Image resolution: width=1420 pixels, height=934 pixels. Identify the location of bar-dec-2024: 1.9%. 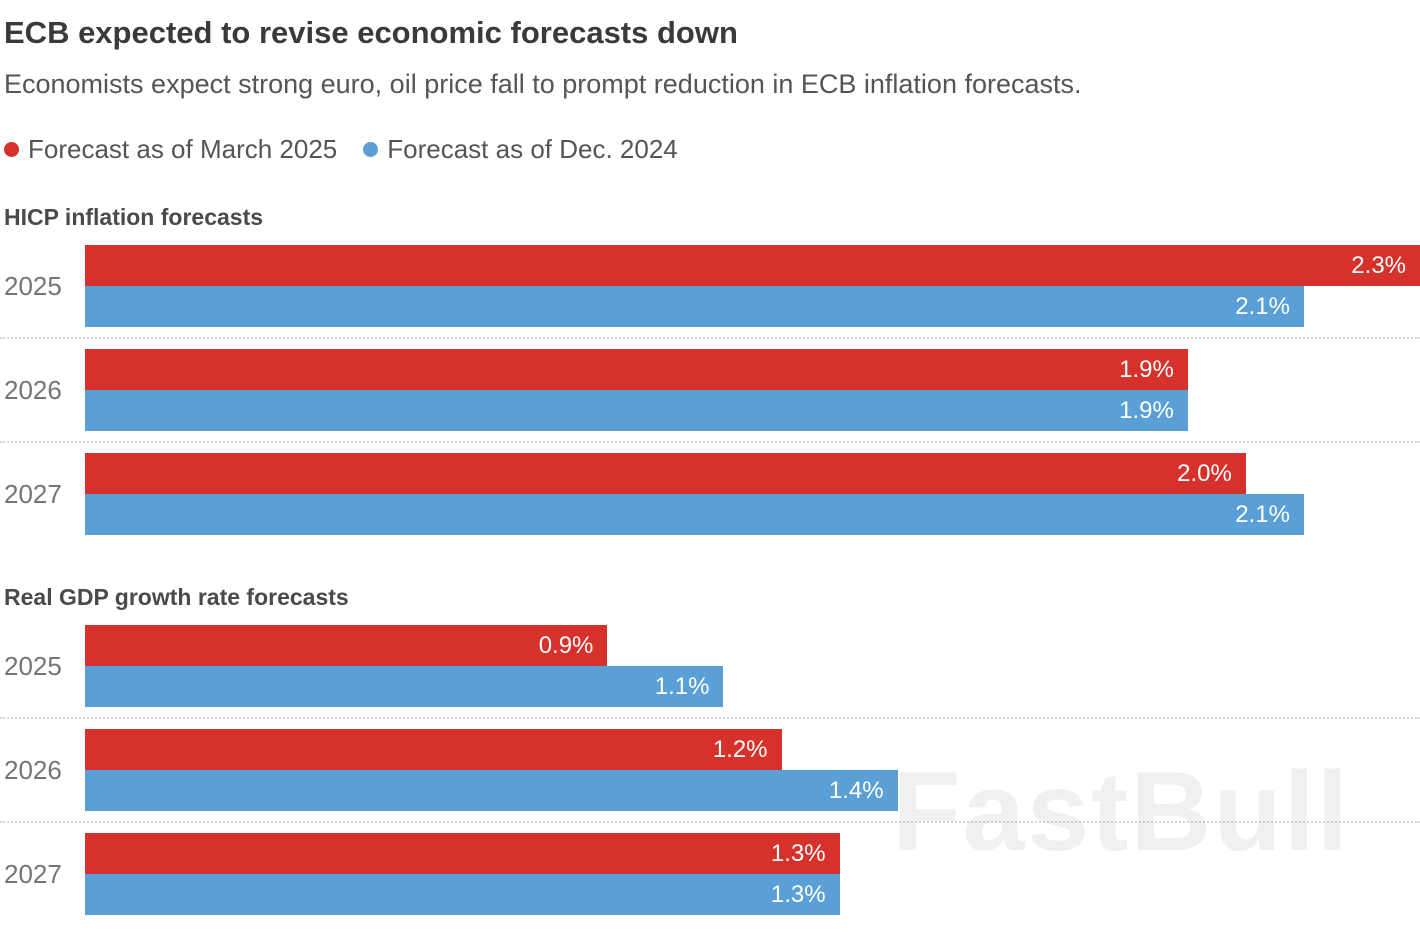
(636, 410).